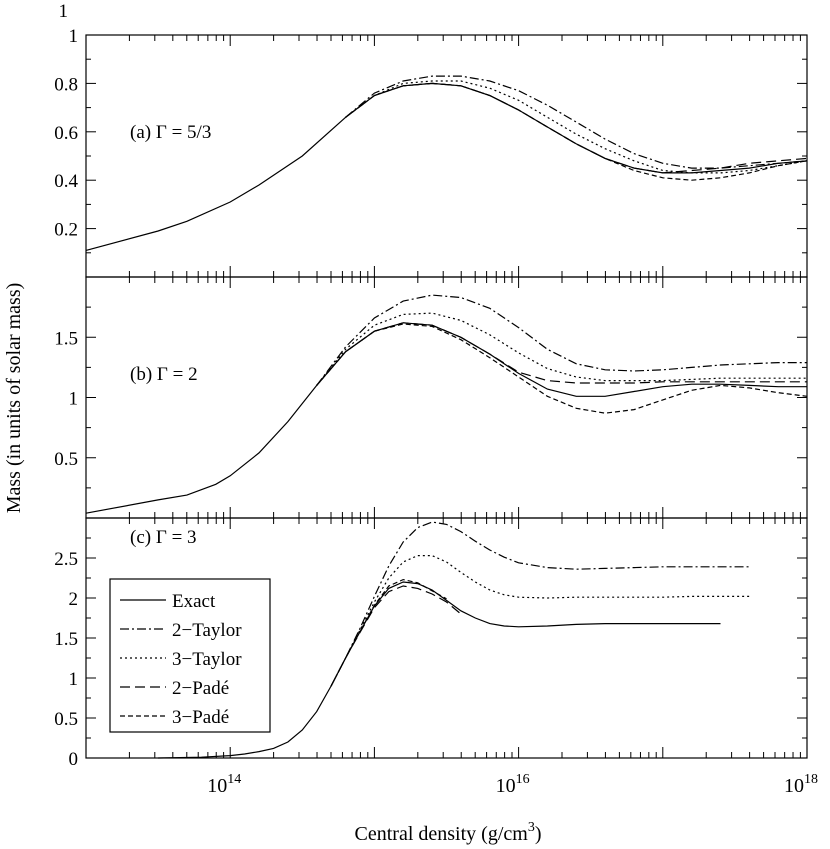  I want to click on y-tick-label: 0.2, so click(66, 230).